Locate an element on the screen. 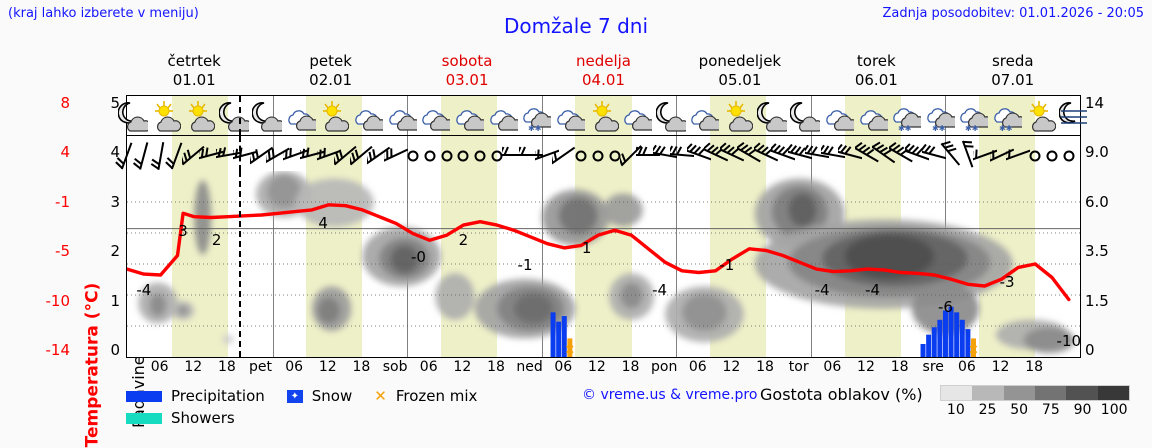 This screenshot has height=448, width=1152. legend-label-showers: Showers is located at coordinates (203, 418).